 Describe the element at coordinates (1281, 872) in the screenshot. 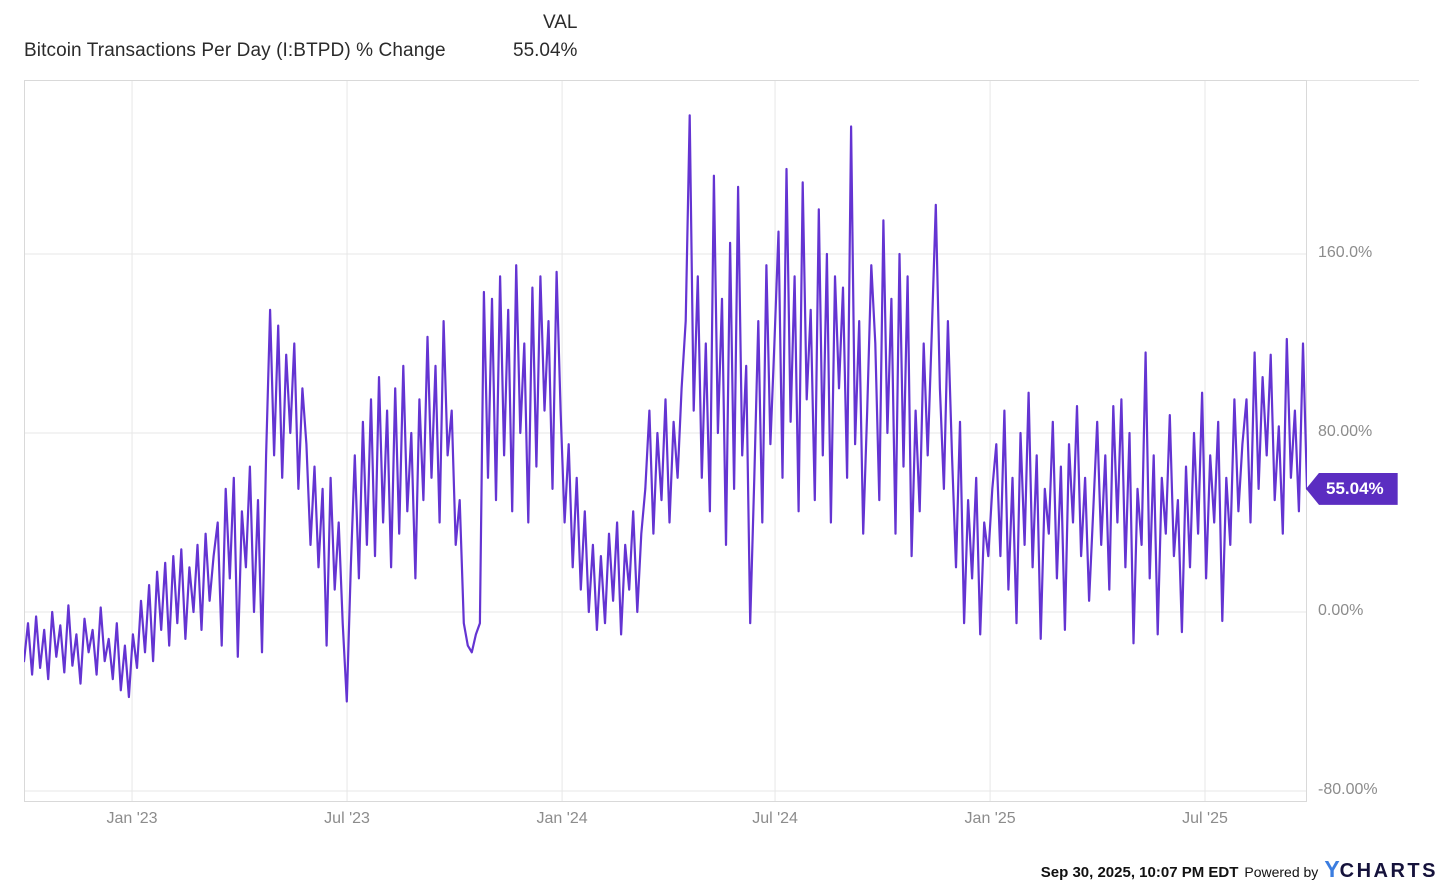

I see `powered-by-label: Powered by` at that location.